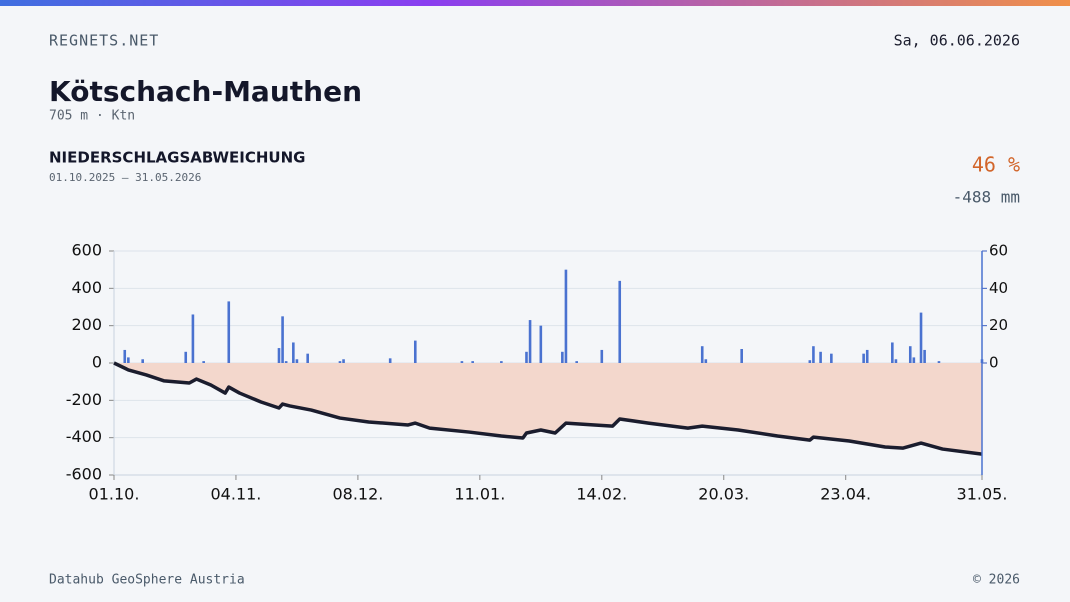 The image size is (1070, 602). Describe the element at coordinates (957, 41) in the screenshot. I see `date: Sa, 06.06.2026` at that location.